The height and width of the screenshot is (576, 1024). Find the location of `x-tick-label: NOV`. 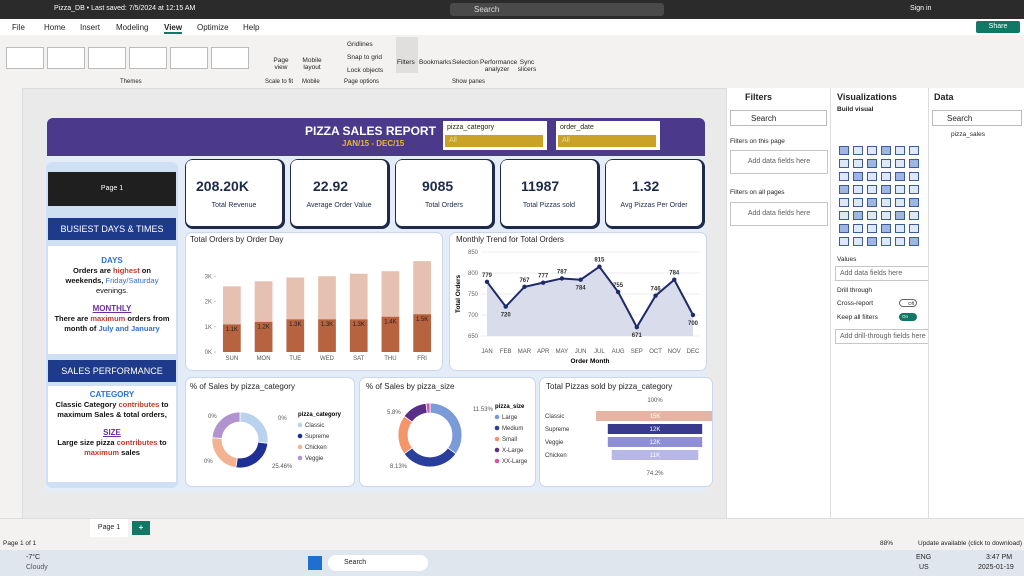

x-tick-label: NOV is located at coordinates (674, 352).